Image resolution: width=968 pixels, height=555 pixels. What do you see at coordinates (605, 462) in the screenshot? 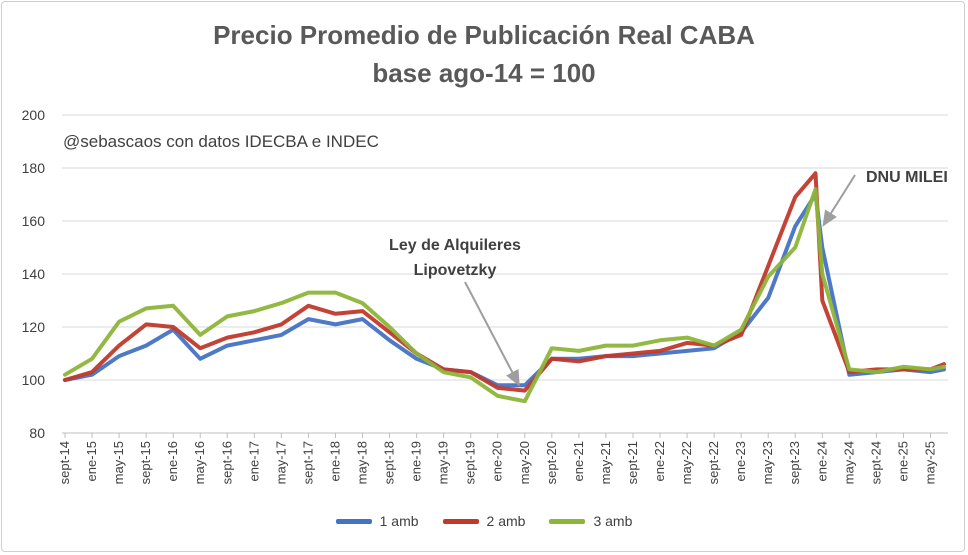
I see `x-tick-label: may-21` at bounding box center [605, 462].